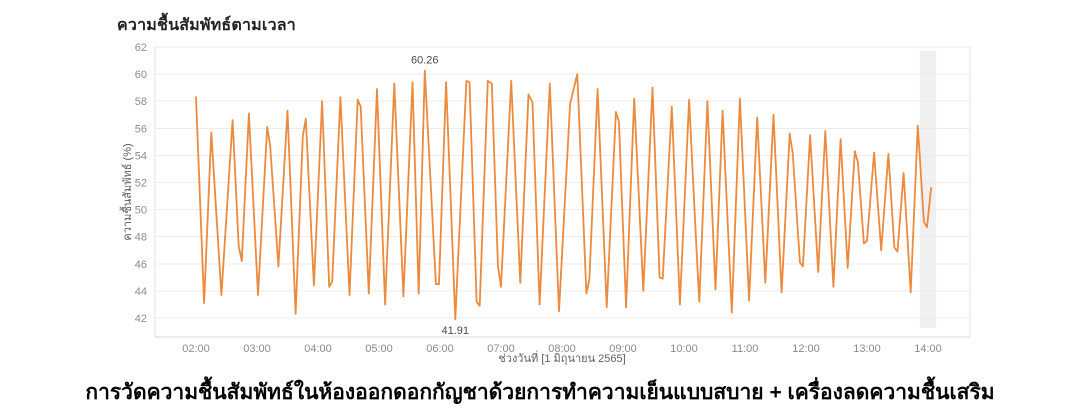  Describe the element at coordinates (623, 349) in the screenshot. I see `x-tick-label: 09:00` at that location.